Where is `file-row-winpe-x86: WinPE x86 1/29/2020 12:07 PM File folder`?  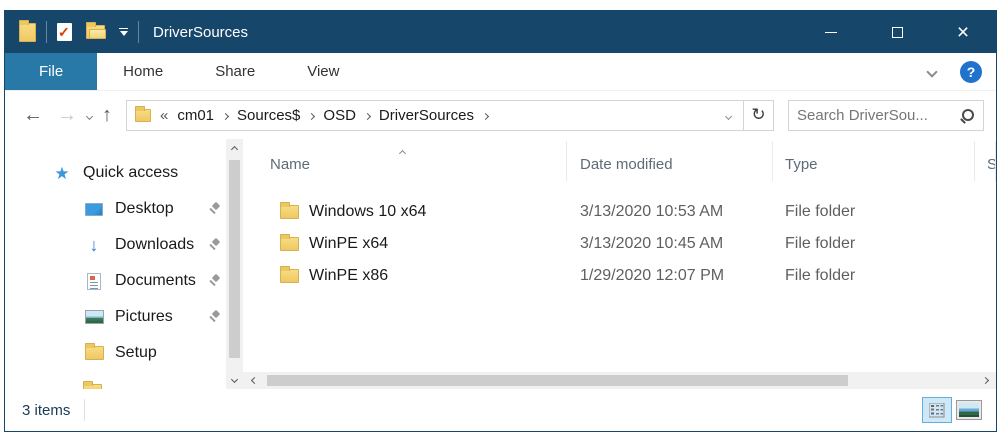
file-row-winpe-x86: WinPE x86 1/29/2020 12:07 PM File folder is located at coordinates (619, 276).